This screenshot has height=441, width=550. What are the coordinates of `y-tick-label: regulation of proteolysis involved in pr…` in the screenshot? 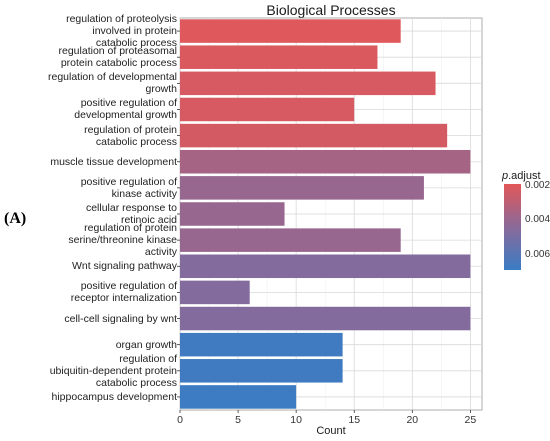 It's located at (121, 31).